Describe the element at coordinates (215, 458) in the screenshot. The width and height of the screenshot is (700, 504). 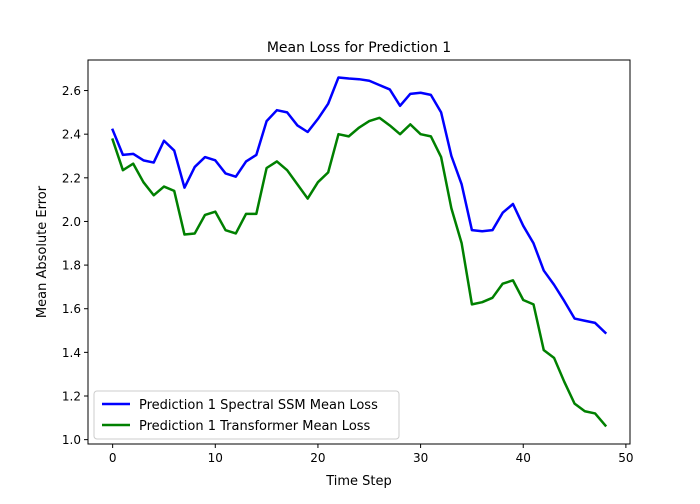
I see `x-tick-label-10: 10` at that location.